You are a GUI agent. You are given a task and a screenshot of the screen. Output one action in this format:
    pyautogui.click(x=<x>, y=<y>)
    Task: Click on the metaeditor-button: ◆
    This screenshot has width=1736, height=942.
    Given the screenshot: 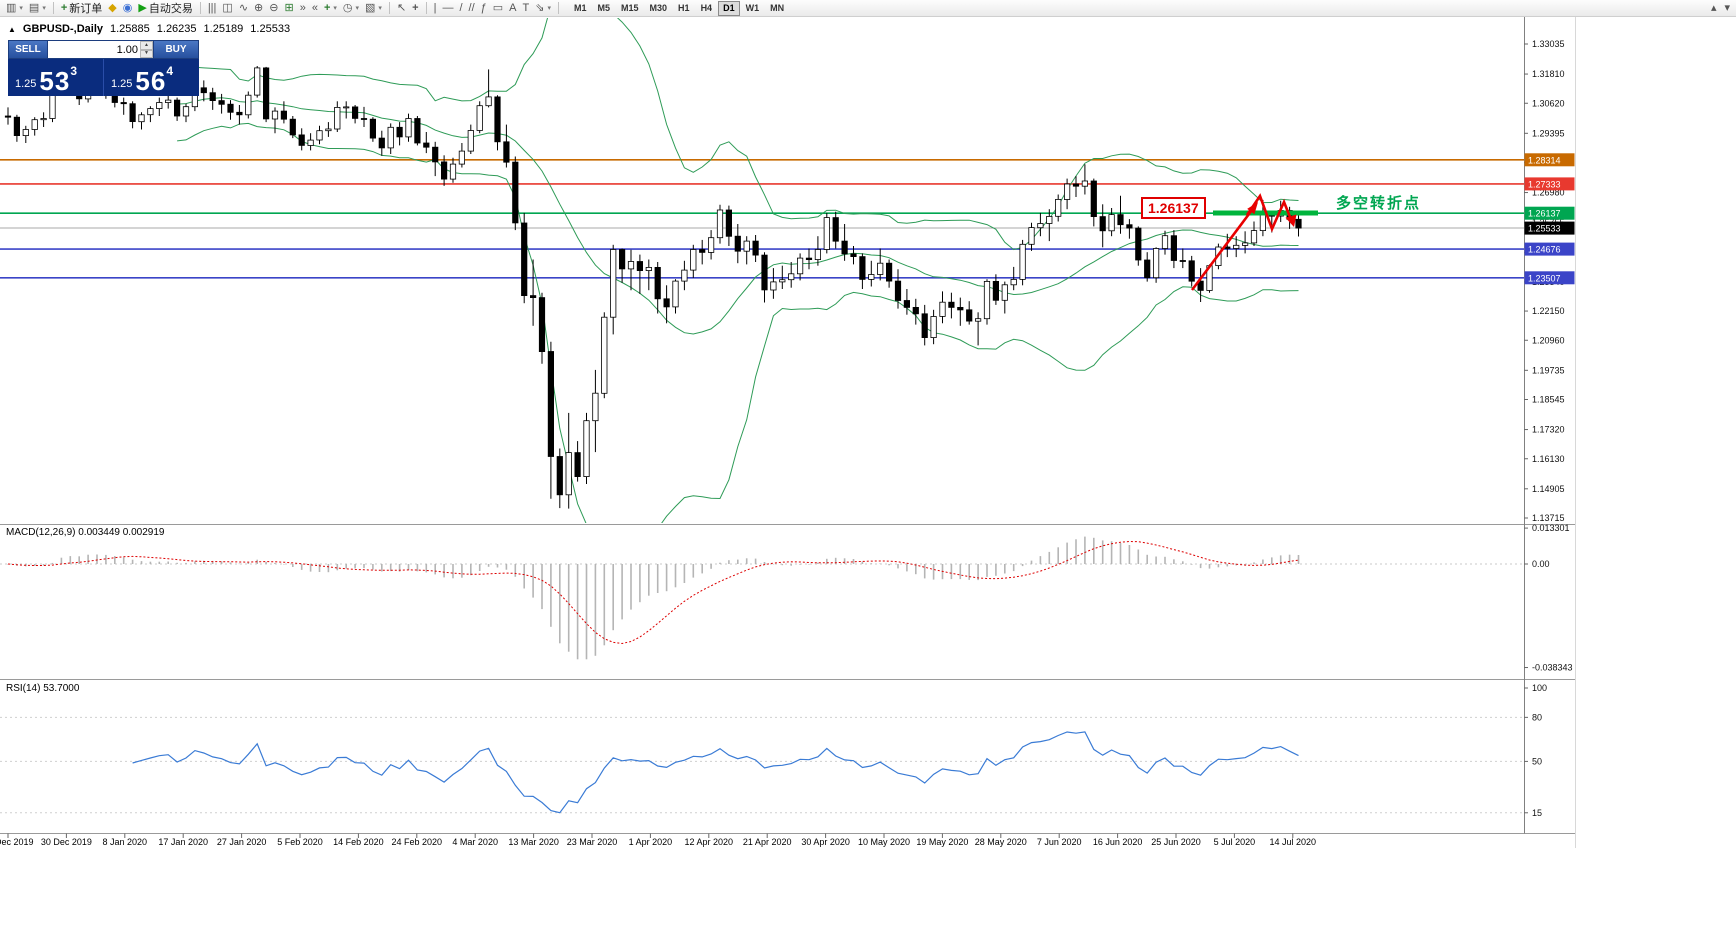 What is the action you would take?
    pyautogui.click(x=112, y=8)
    